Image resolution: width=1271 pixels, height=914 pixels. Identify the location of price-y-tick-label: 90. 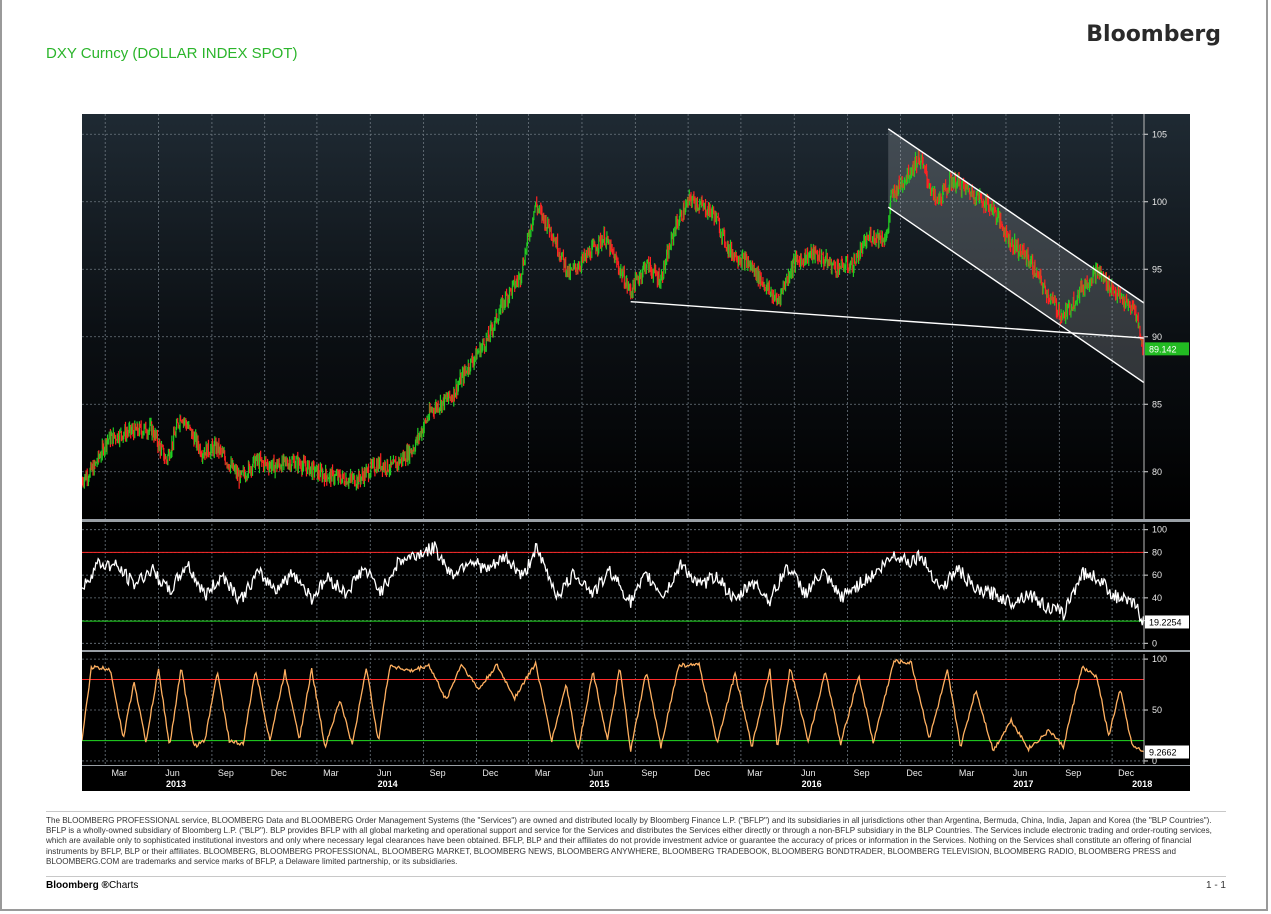
(1157, 337).